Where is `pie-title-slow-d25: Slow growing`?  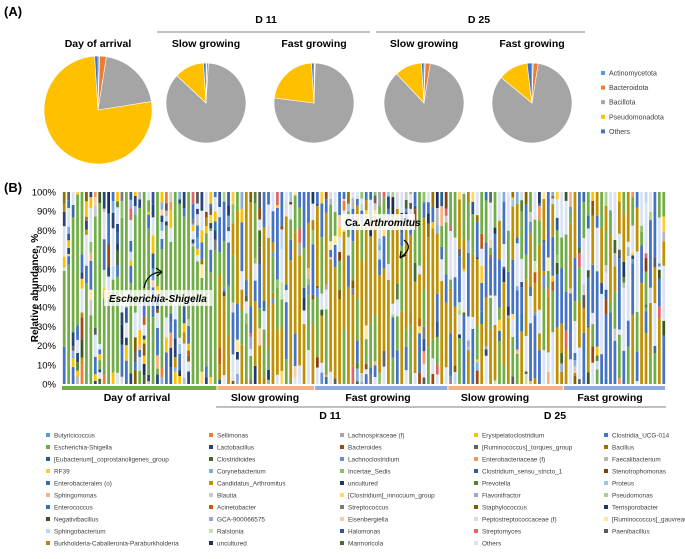
pie-title-slow-d25: Slow growing is located at coordinates (424, 44).